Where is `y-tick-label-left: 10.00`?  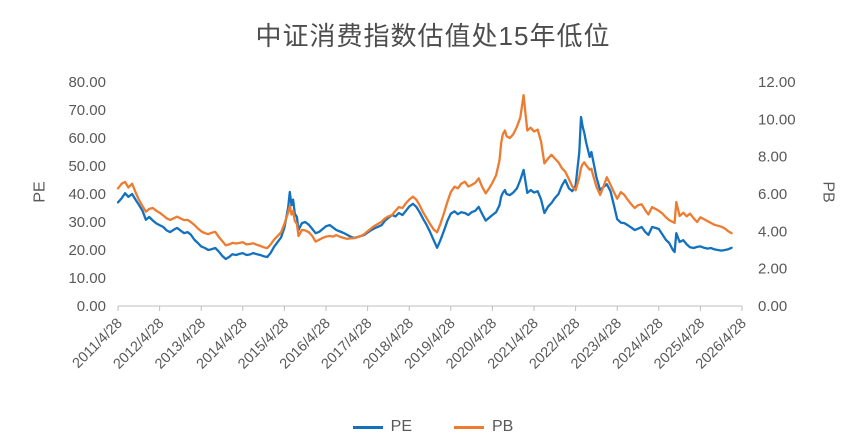 y-tick-label-left: 10.00 is located at coordinates (87, 278).